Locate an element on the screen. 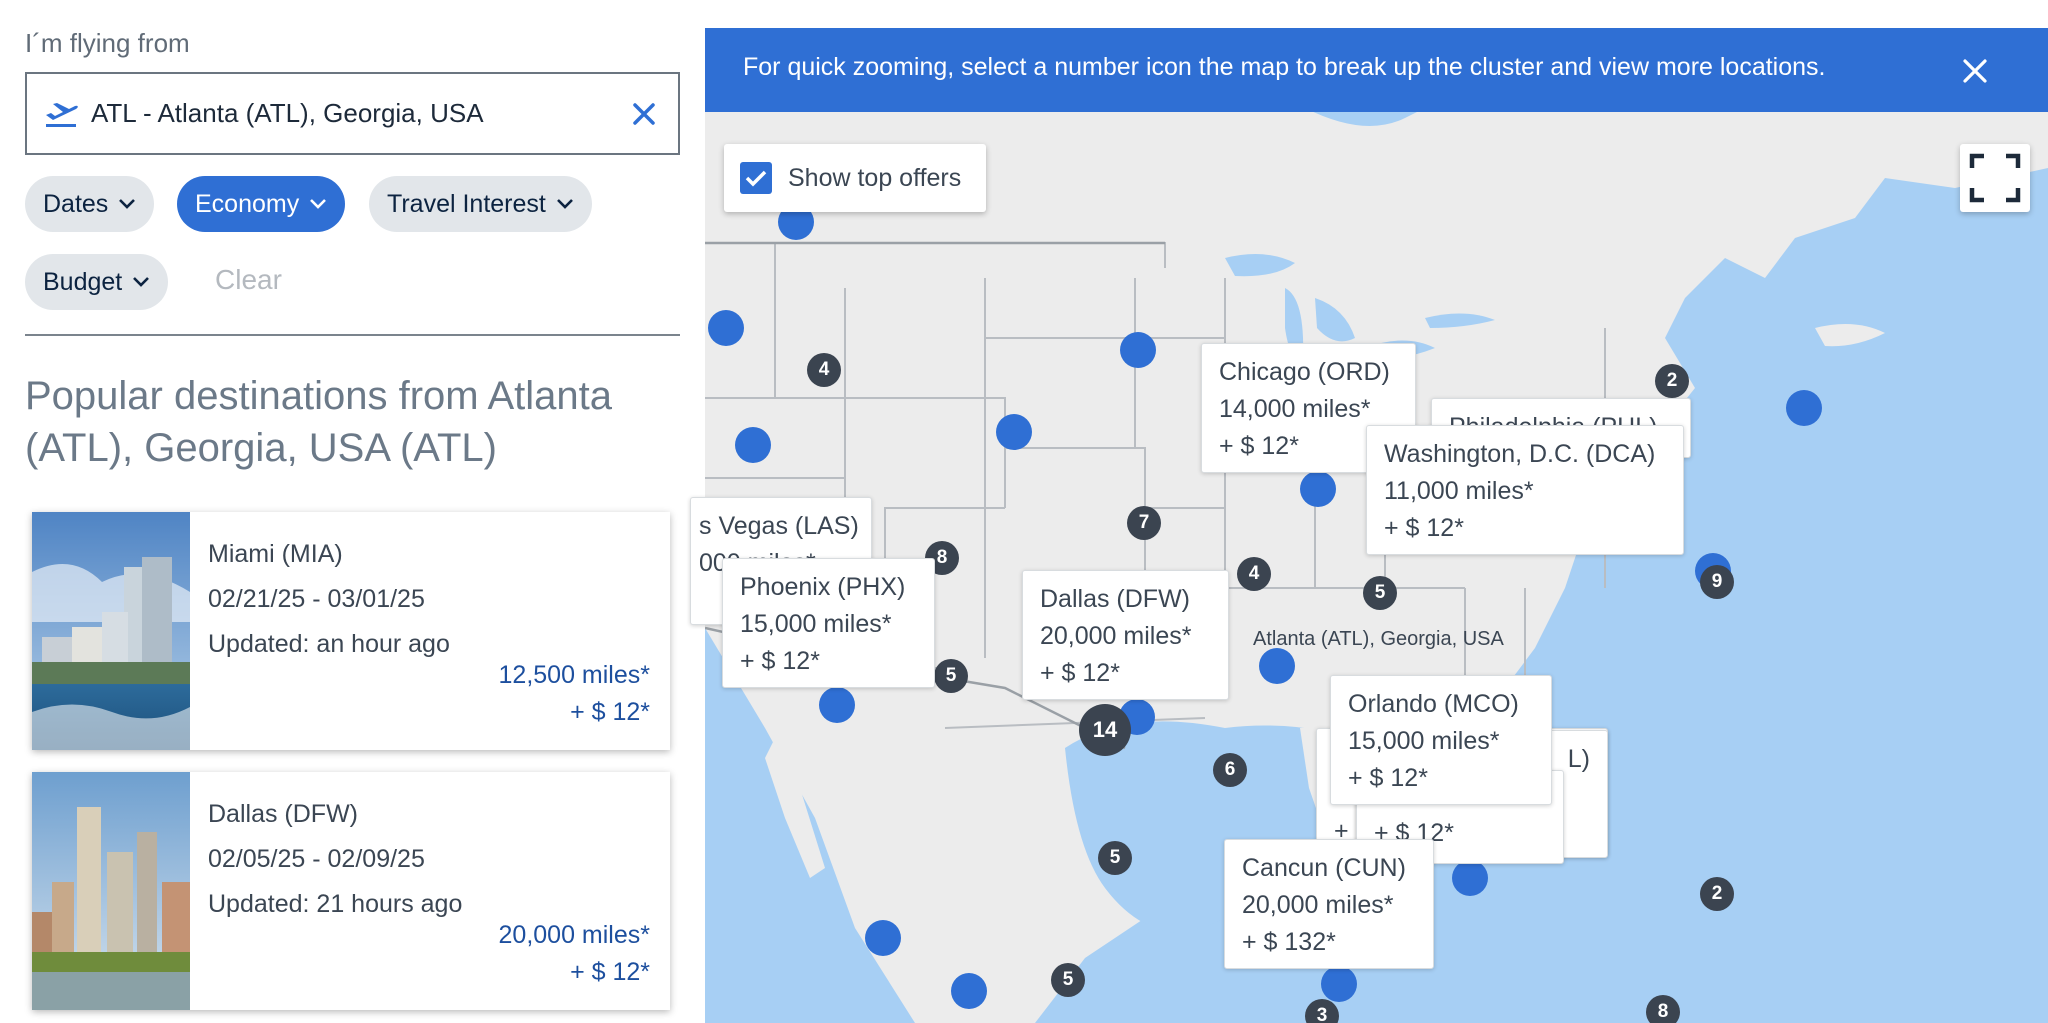 This screenshot has height=1023, width=2048. card-miles: 20,000 miles* is located at coordinates (574, 935).